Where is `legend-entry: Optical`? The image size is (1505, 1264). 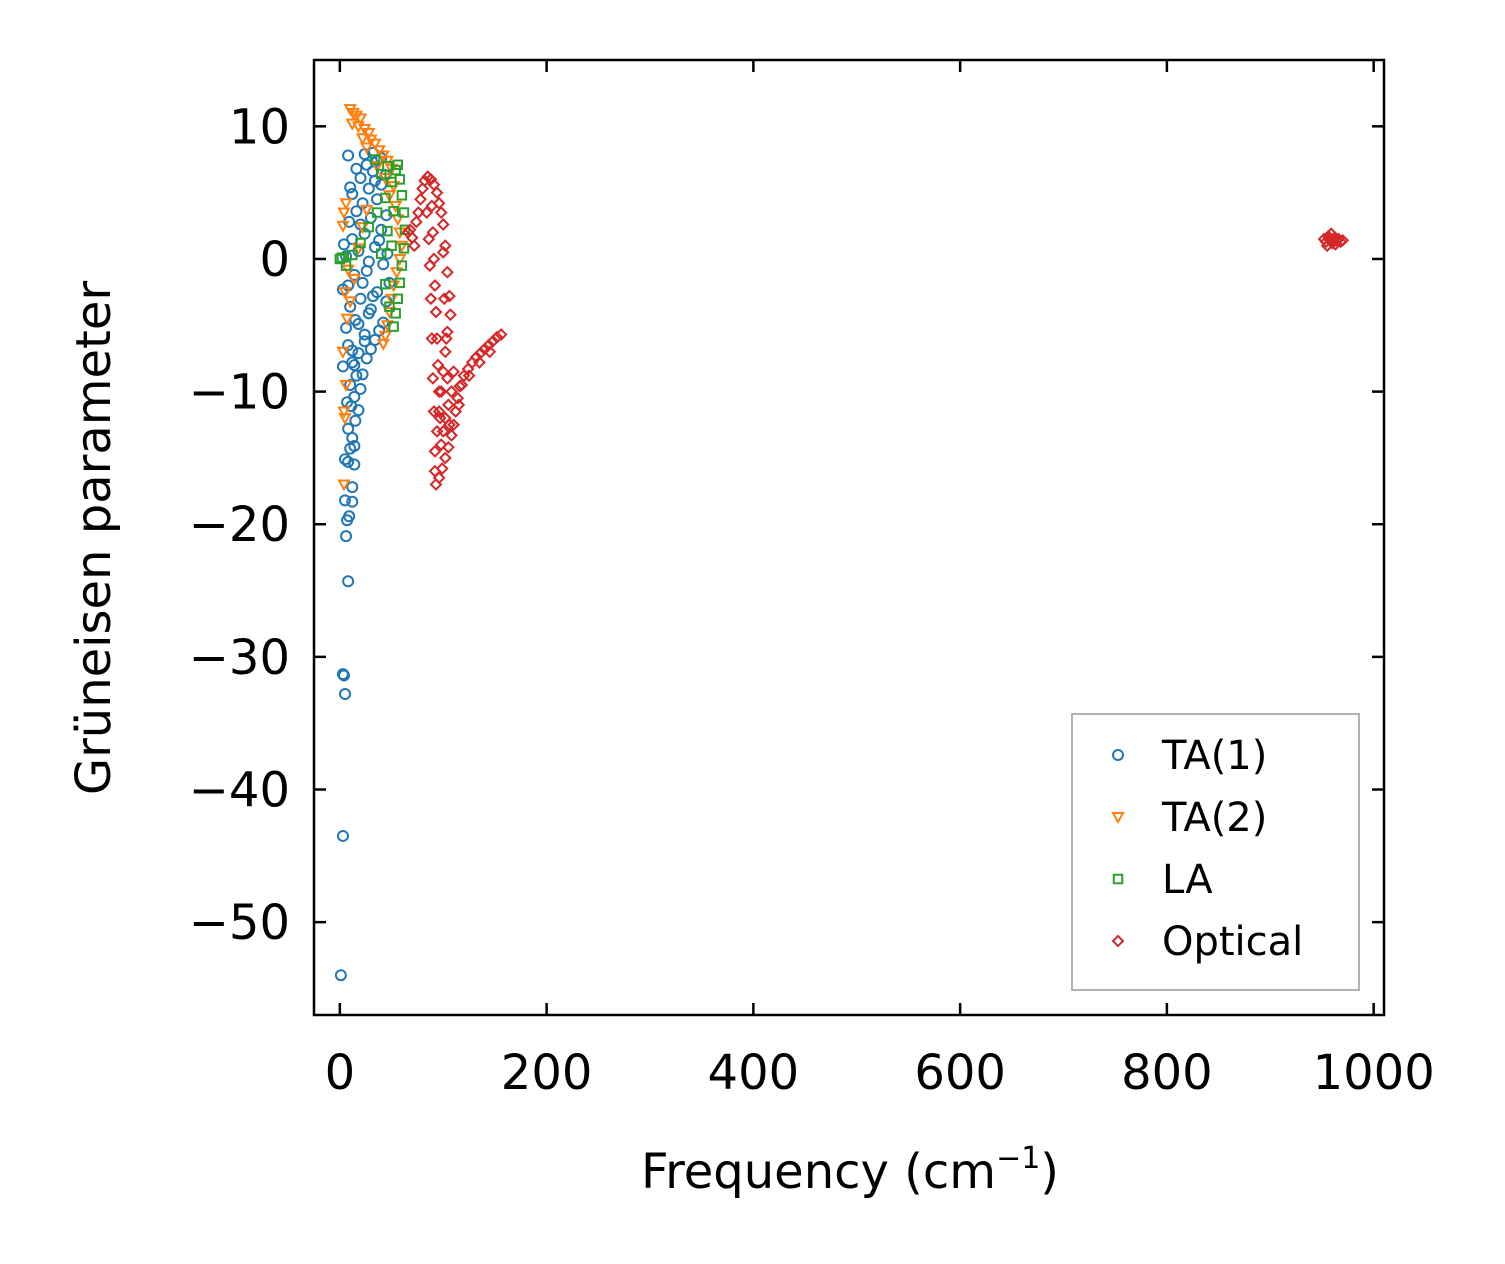 legend-entry: Optical is located at coordinates (1207, 942).